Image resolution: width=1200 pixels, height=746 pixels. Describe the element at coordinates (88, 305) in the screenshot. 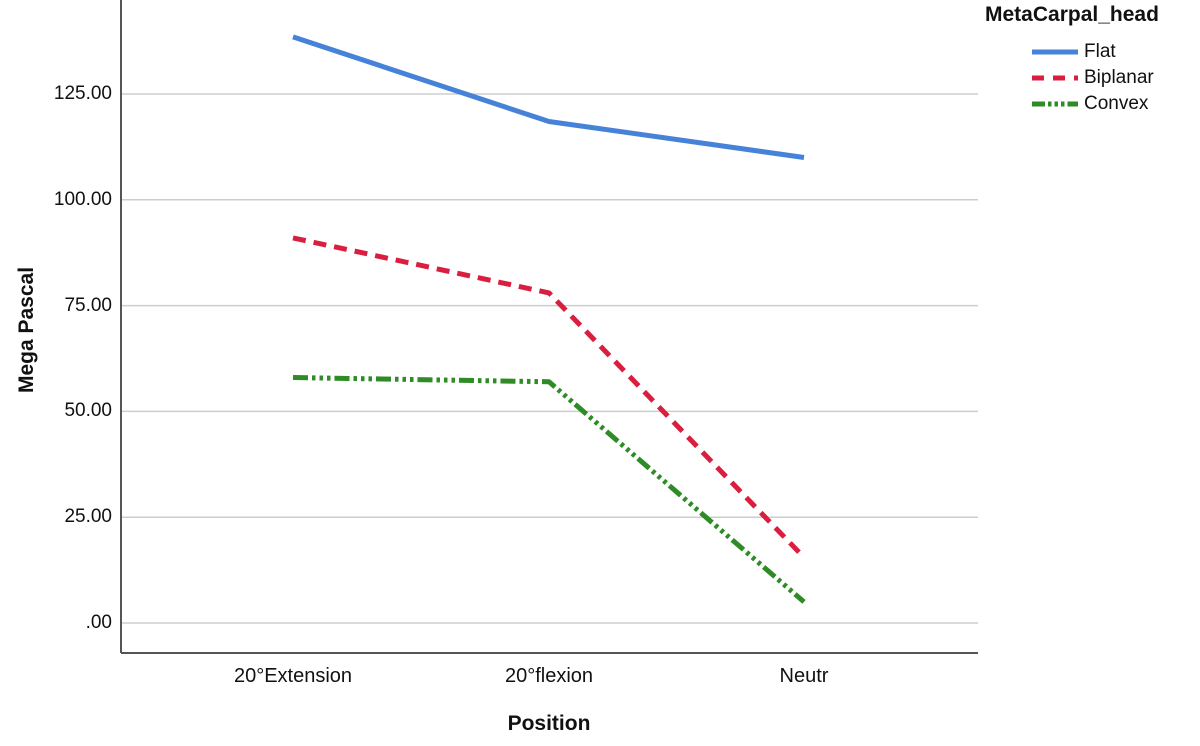

I see `y-tick-label: 75.00` at that location.